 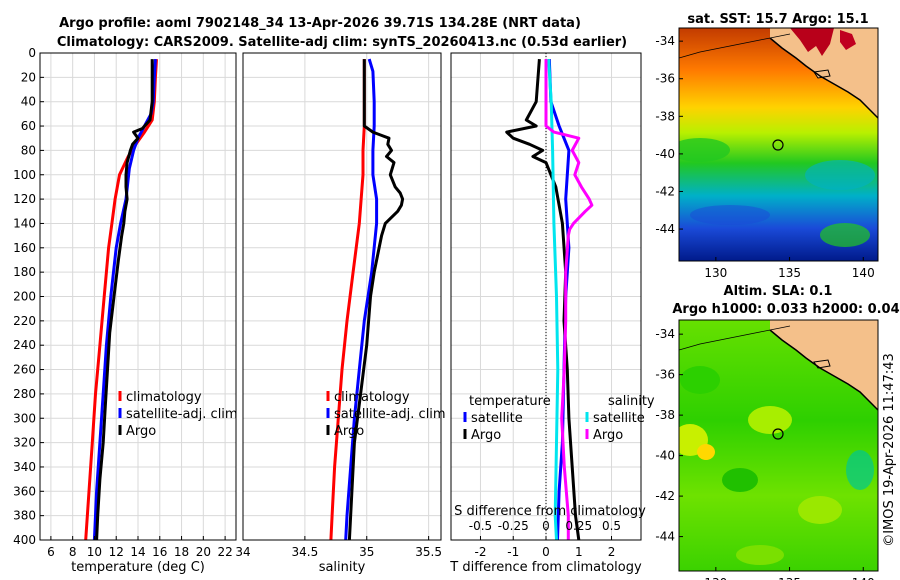 What do you see at coordinates (24, 540) in the screenshot?
I see `y-tick-label: 400` at bounding box center [24, 540].